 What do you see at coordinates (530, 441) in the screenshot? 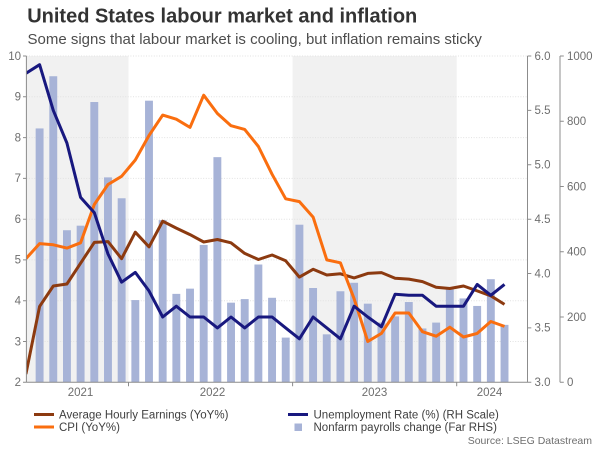
I see `svg-text: Source: LSEG Datastream` at bounding box center [530, 441].